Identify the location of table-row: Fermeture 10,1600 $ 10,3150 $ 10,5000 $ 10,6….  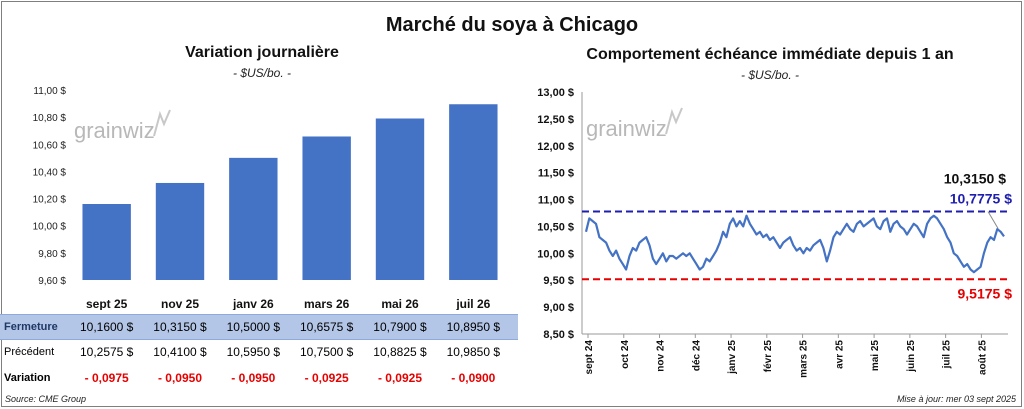
(259, 327).